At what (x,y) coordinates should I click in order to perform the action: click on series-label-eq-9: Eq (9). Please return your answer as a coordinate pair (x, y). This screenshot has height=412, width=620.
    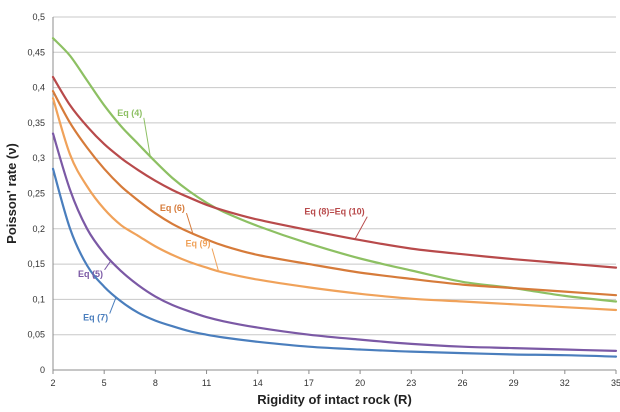
    Looking at the image, I should click on (198, 243).